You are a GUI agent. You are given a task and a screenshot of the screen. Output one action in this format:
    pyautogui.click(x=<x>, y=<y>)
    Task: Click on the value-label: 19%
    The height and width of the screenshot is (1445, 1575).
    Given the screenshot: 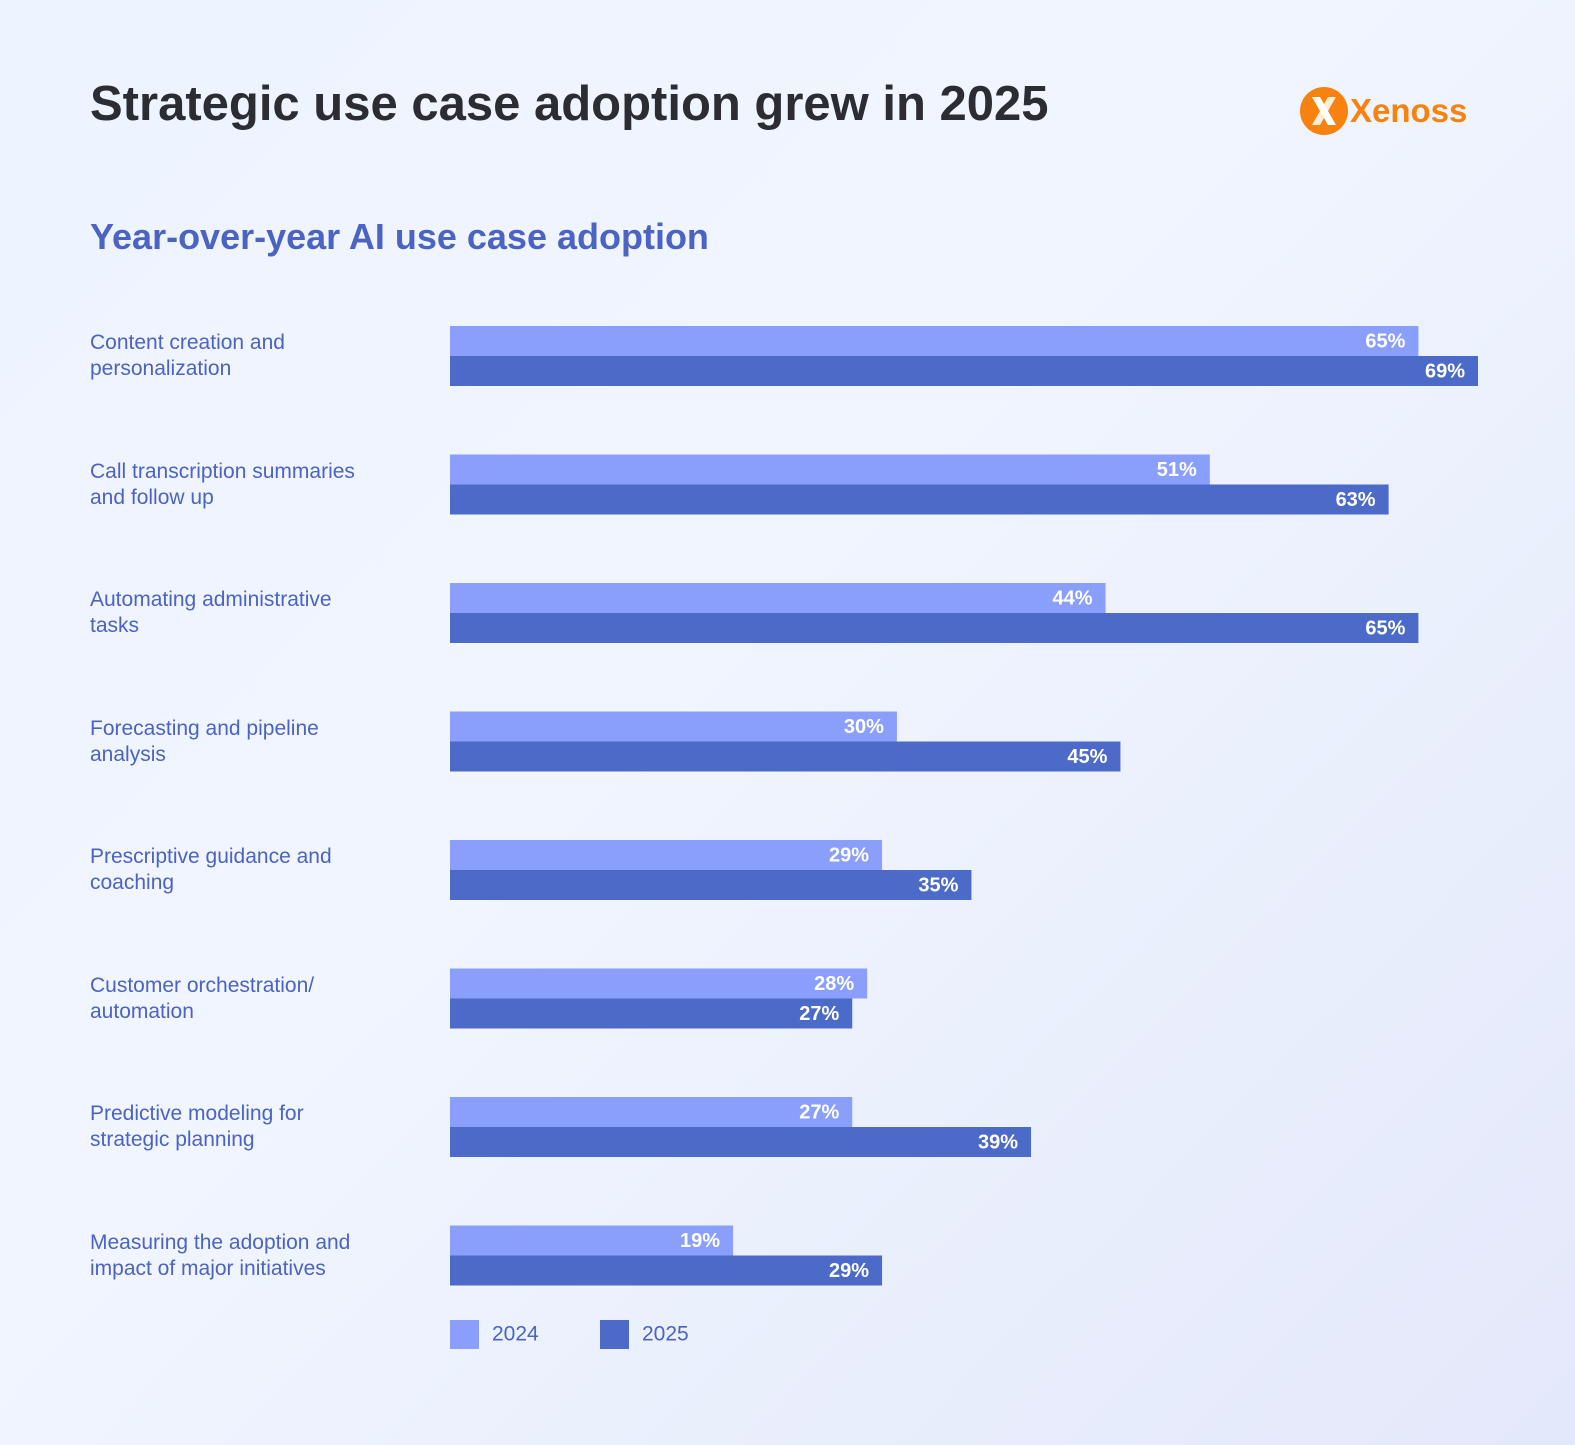 What is the action you would take?
    pyautogui.click(x=700, y=1241)
    